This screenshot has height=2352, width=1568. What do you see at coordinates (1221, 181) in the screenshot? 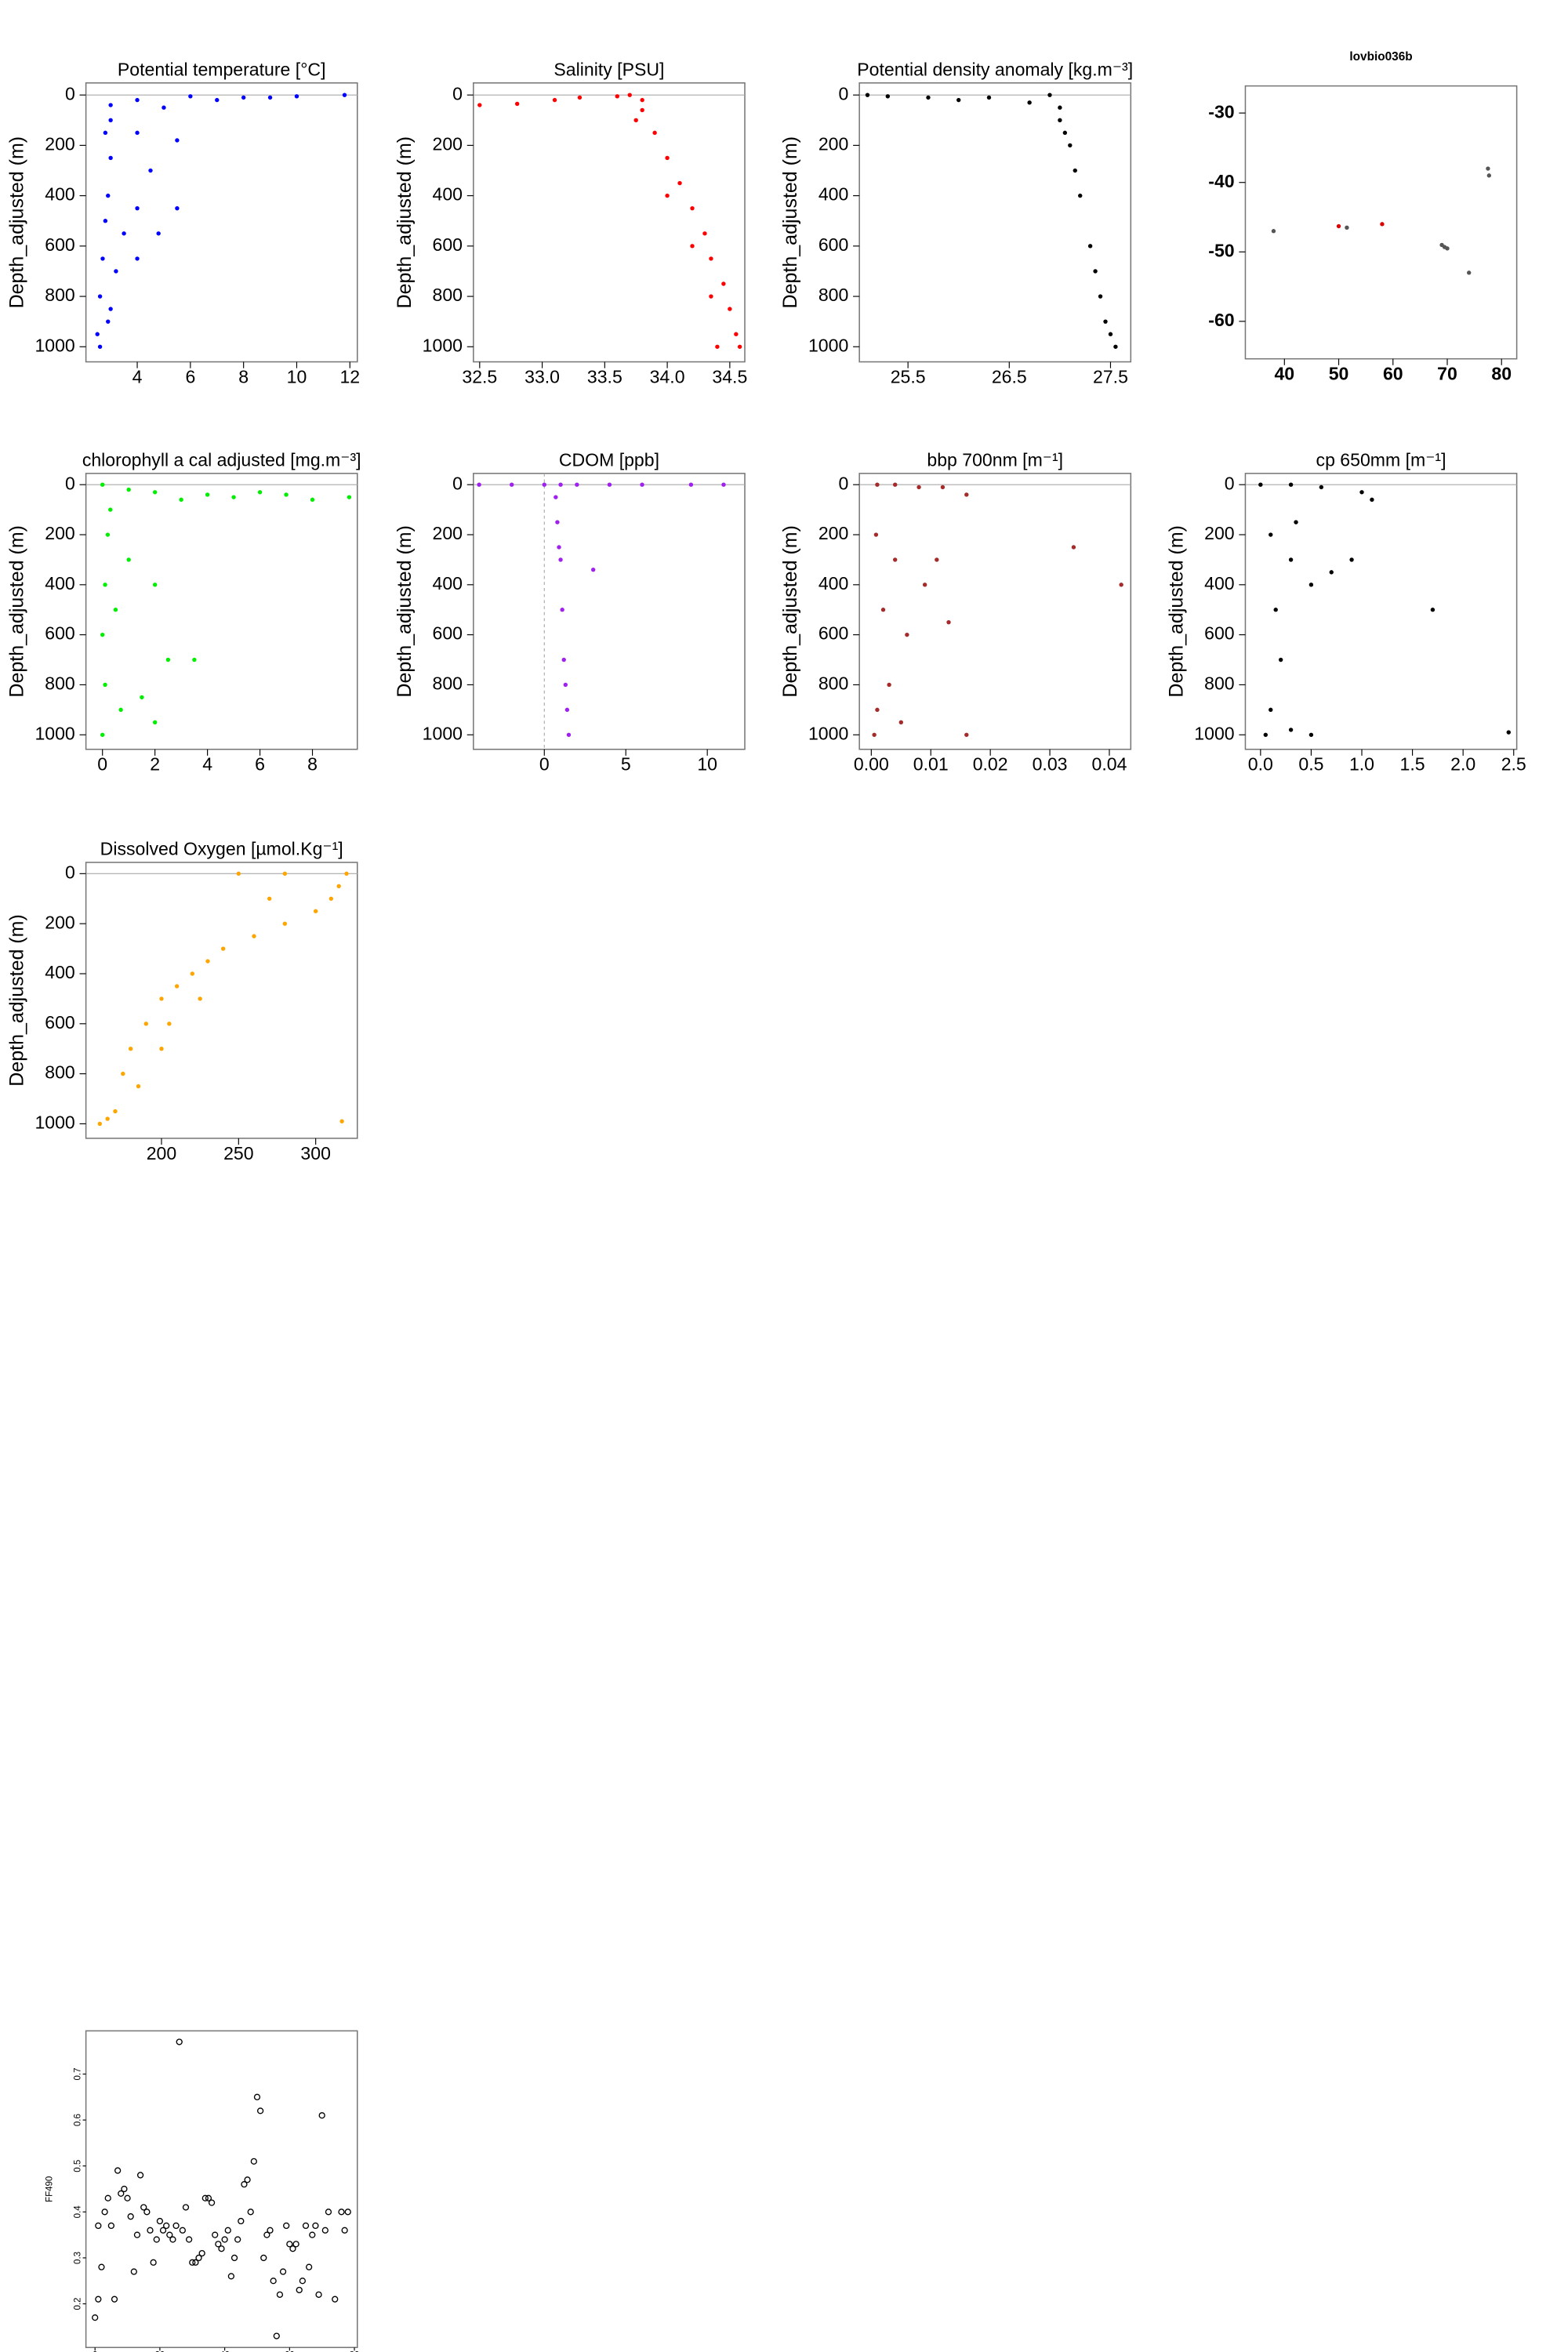
I see `y-tick-label: -40` at bounding box center [1221, 181].